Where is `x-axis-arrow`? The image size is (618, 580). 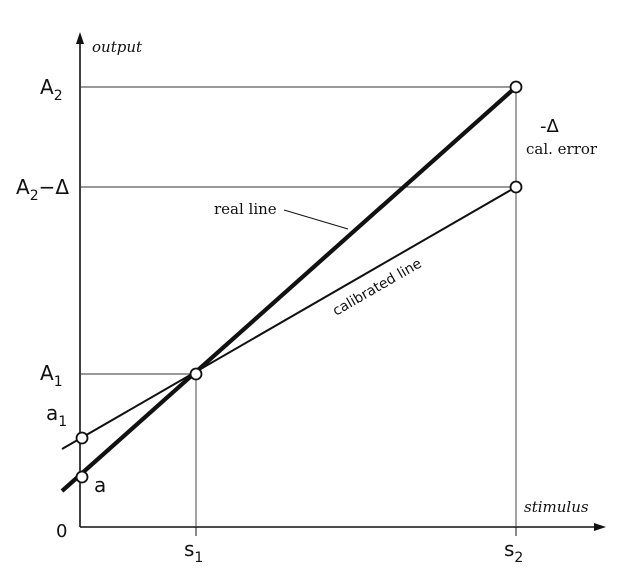
x-axis-arrow is located at coordinates (600, 527).